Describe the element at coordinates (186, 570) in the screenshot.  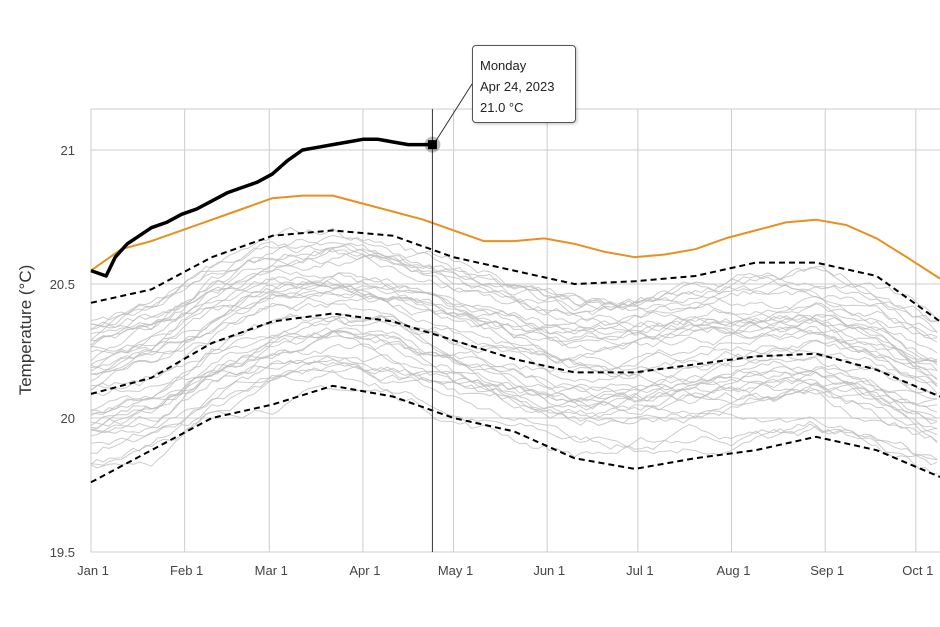
I see `x-tick-label: Feb 1` at that location.